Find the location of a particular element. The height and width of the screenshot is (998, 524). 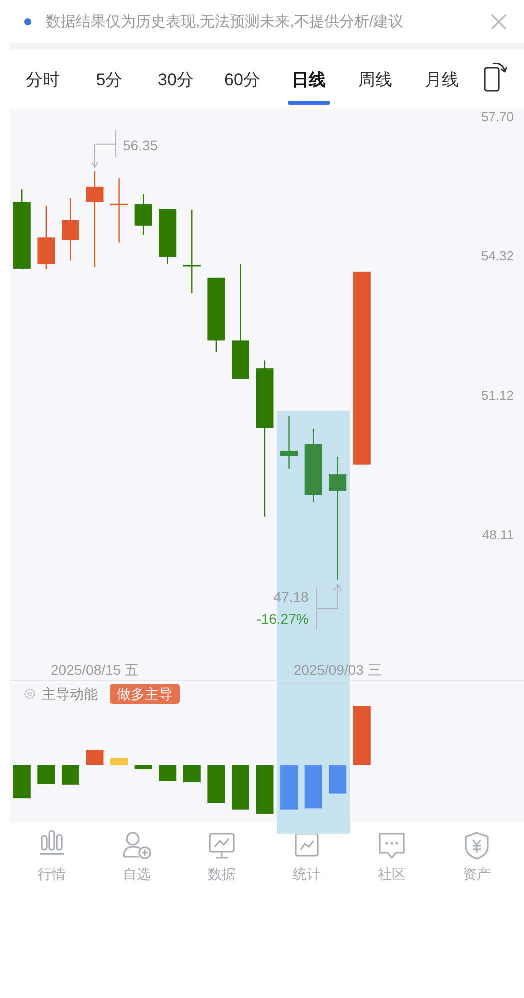

y-tick-label: 57.70 is located at coordinates (497, 116).